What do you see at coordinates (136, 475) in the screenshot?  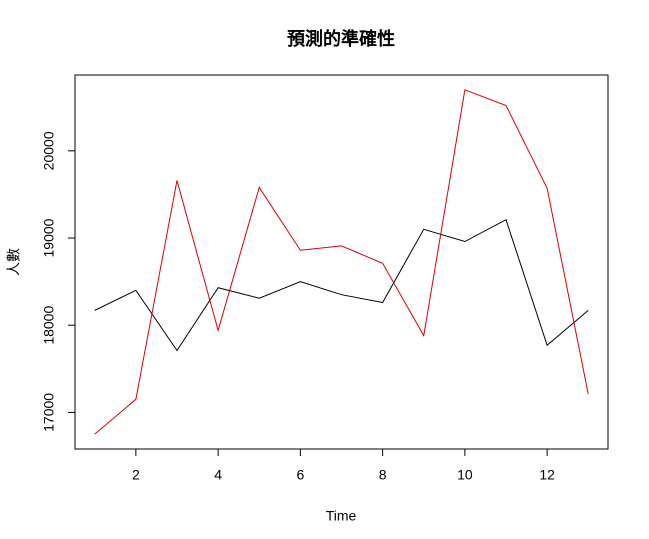 I see `x-tick-label: 2` at bounding box center [136, 475].